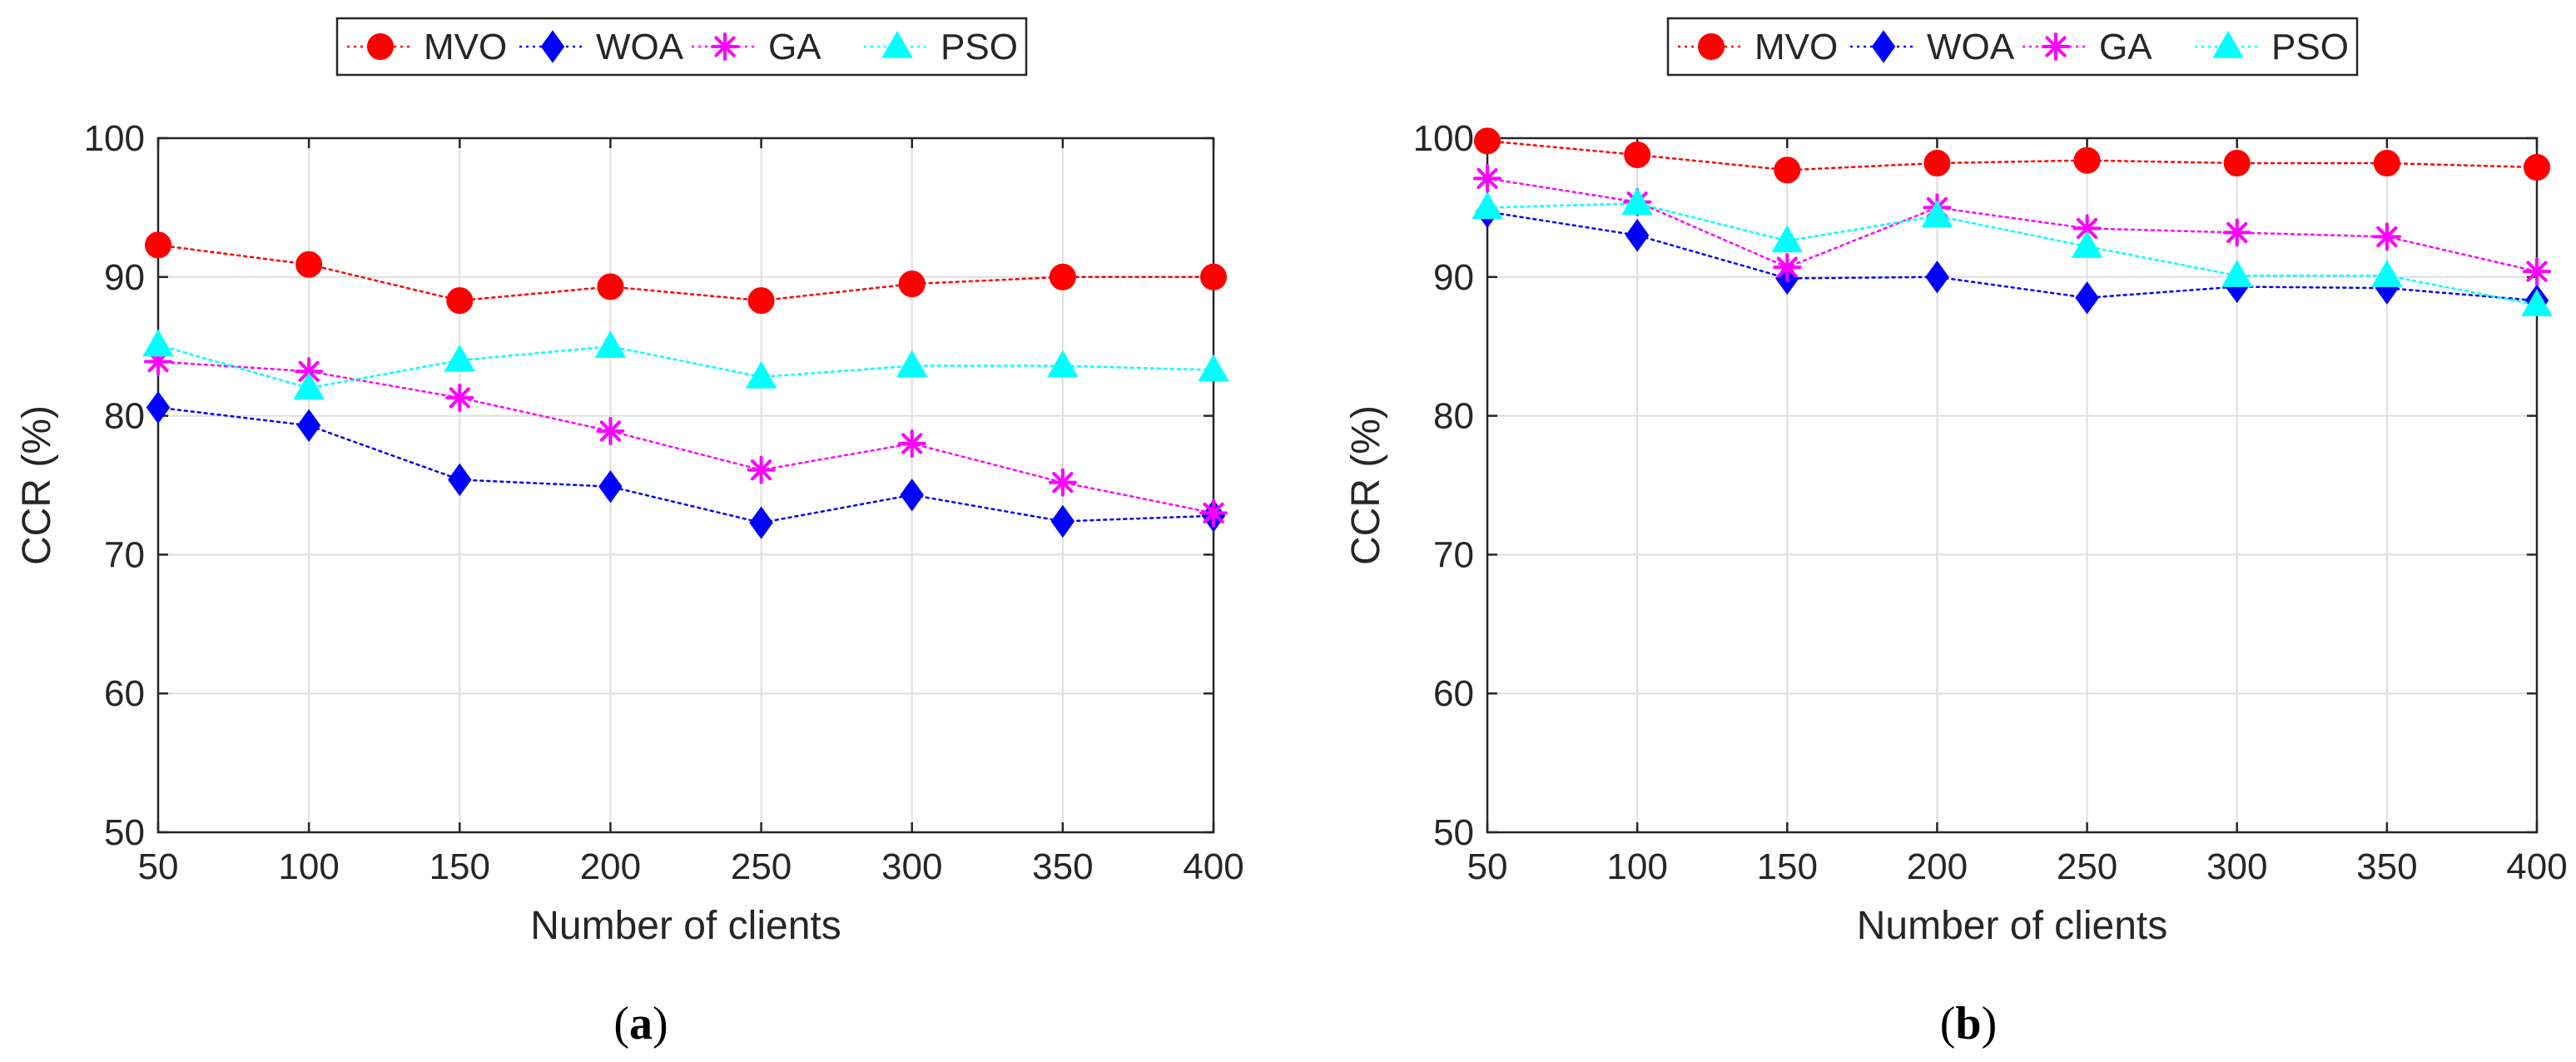 The width and height of the screenshot is (2576, 1062). What do you see at coordinates (911, 867) in the screenshot?
I see `x-tick-label: 300` at bounding box center [911, 867].